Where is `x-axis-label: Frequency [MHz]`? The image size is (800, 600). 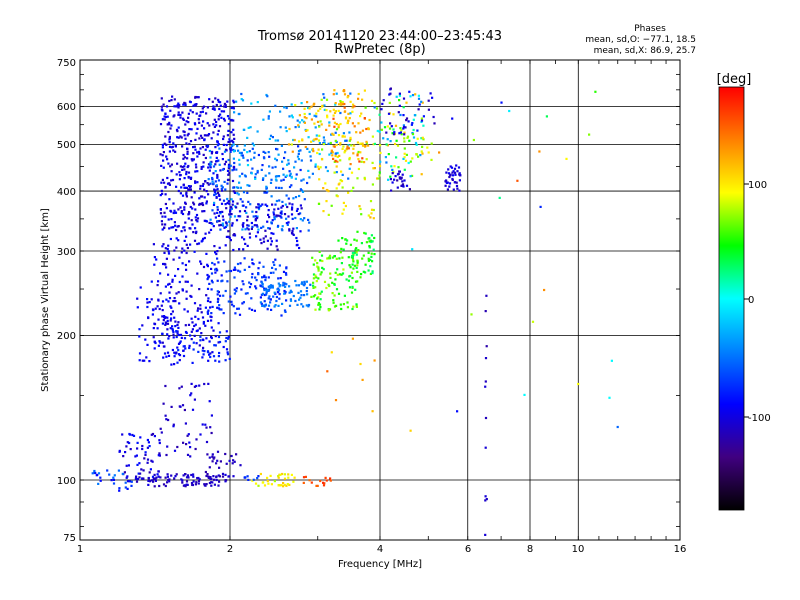
x-axis-label: Frequency [MHz] is located at coordinates (380, 564).